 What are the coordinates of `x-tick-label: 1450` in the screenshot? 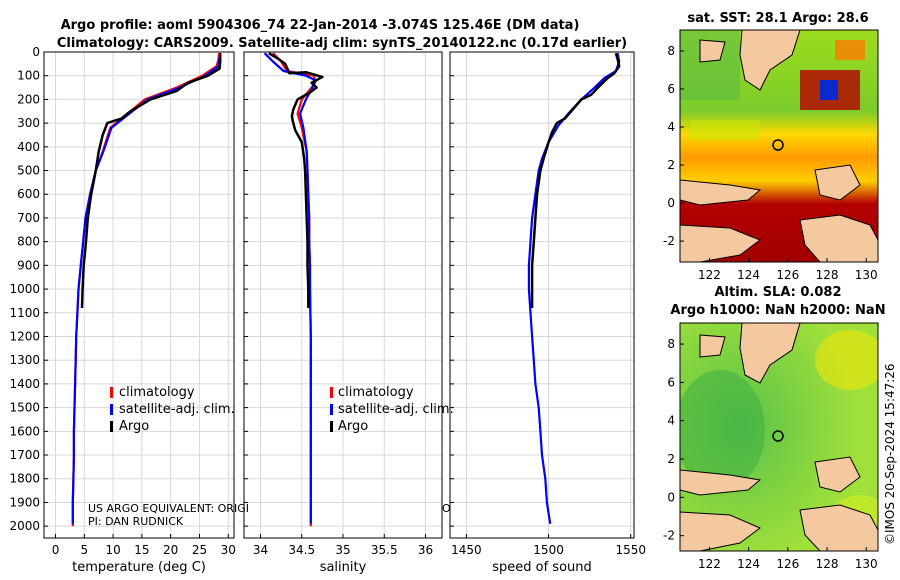 It's located at (466, 550).